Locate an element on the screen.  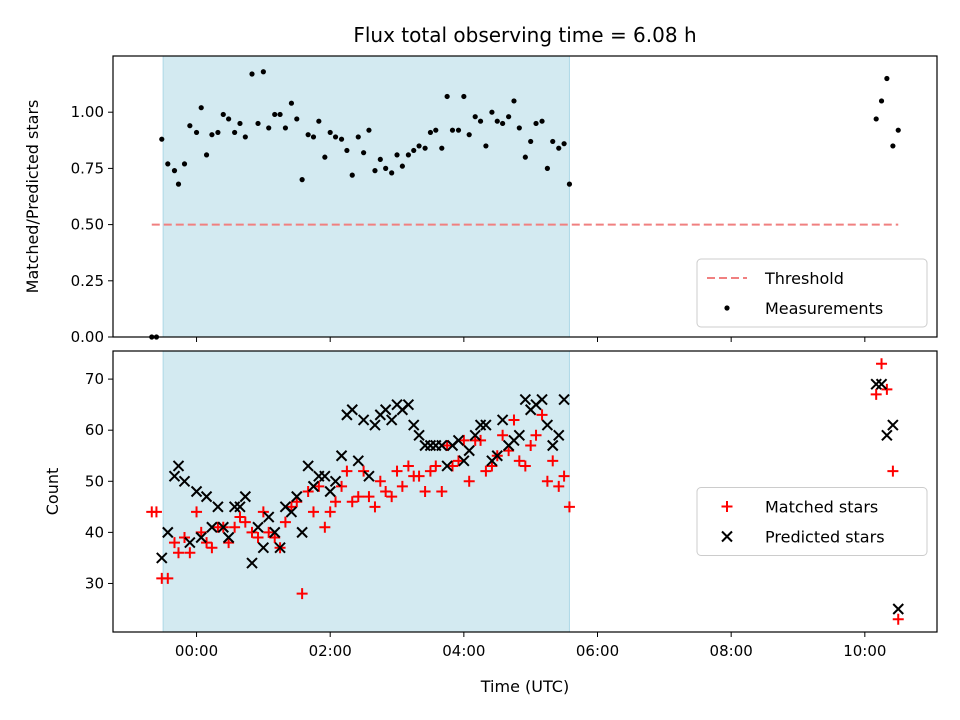
x-axis-label: Time (UTC) is located at coordinates (524, 686).